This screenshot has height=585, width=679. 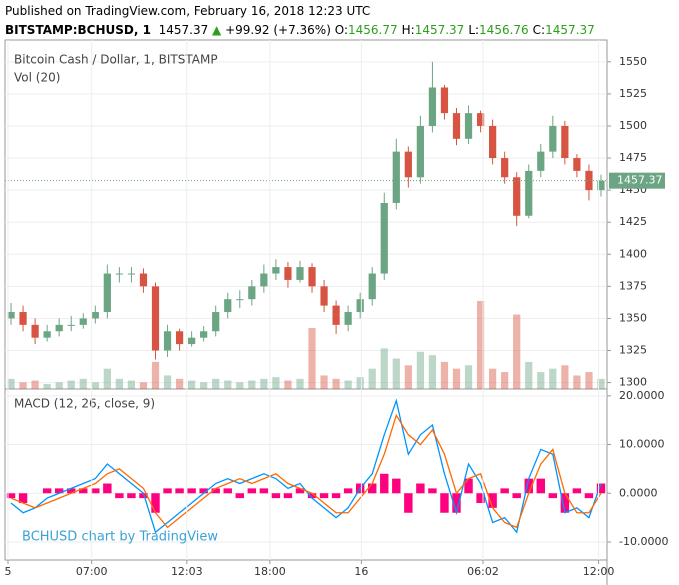 I want to click on arrow: ▲, so click(x=217, y=30).